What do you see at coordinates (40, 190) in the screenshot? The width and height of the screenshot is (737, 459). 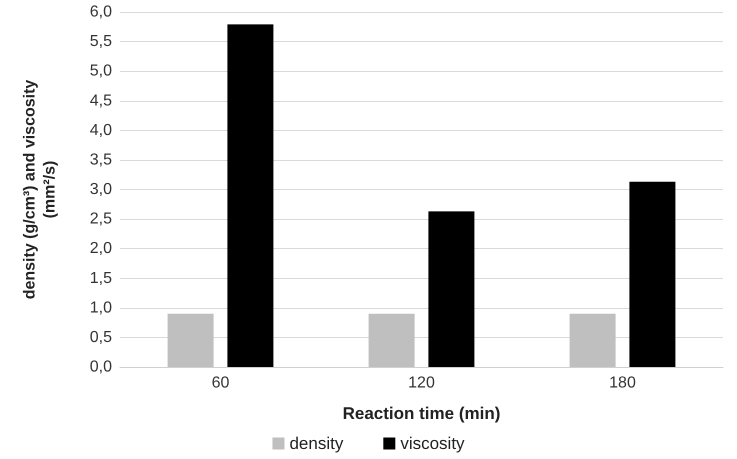 I see `y-axis-title: density (g/cm³) and viscosity (mm²/s)` at bounding box center [40, 190].